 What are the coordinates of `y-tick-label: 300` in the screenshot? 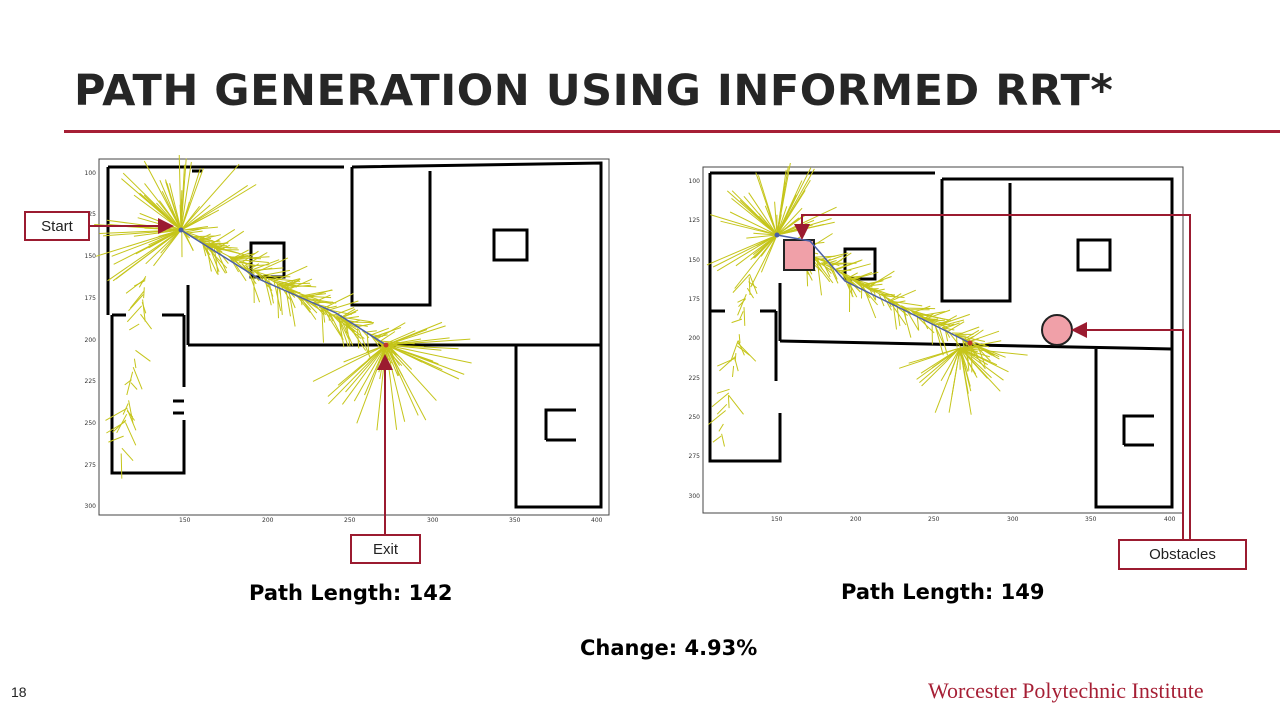 It's located at (91, 506).